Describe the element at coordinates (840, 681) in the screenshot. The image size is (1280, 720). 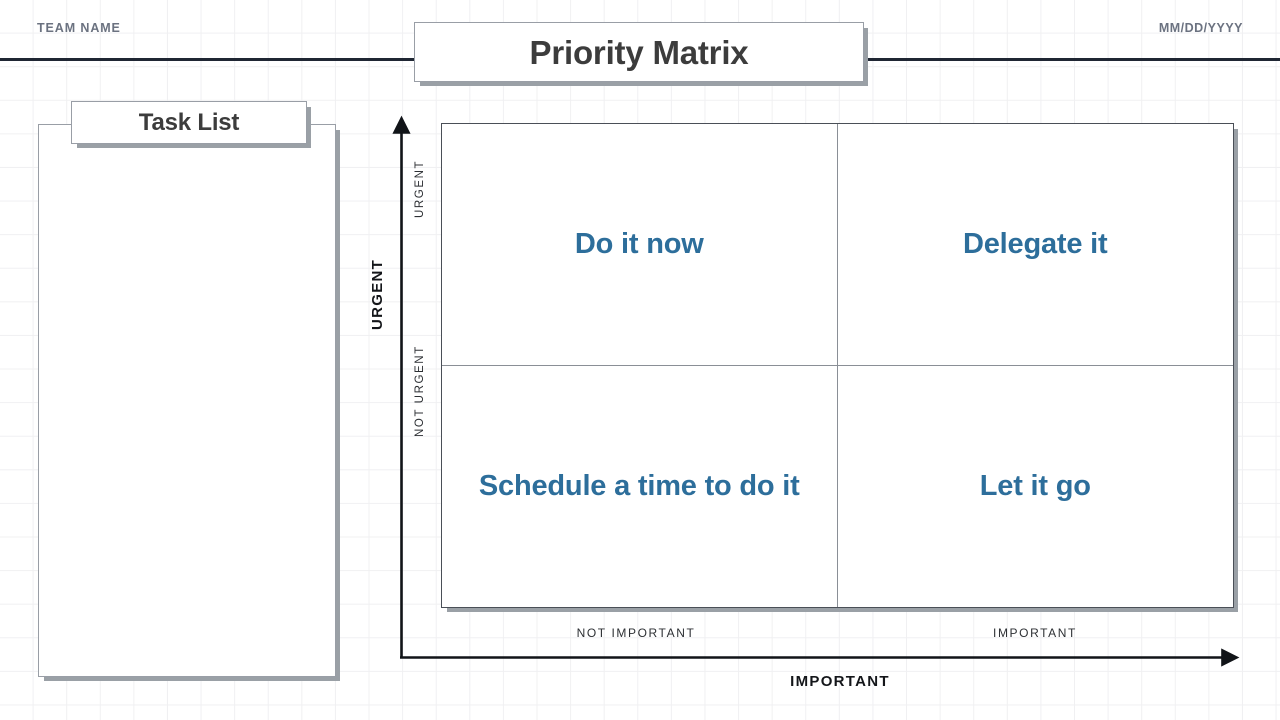
I see `x-axis-title: IMPORTANT` at that location.